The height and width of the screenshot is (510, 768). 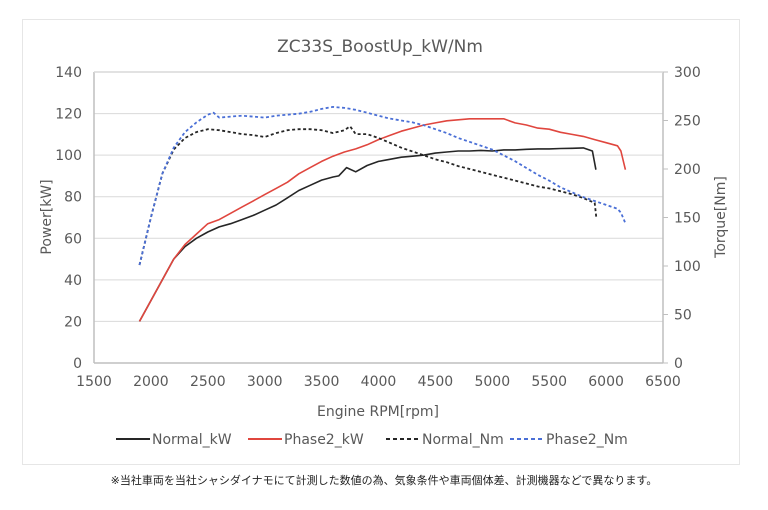 I want to click on x-tick-label: 2000, so click(x=151, y=382).